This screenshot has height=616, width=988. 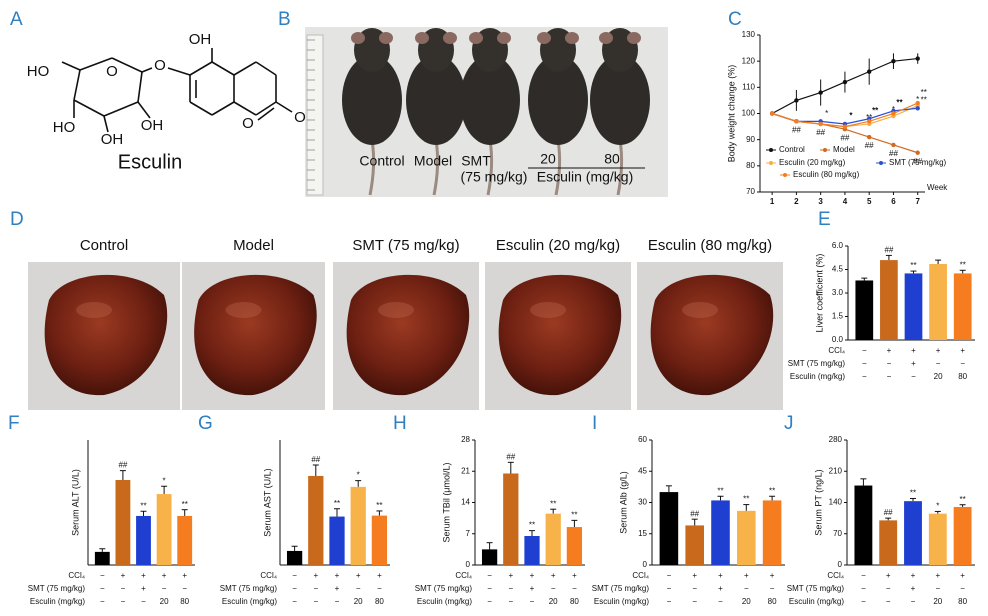 I want to click on photo-caption: SMT (75 mg/kg), so click(x=405, y=245).